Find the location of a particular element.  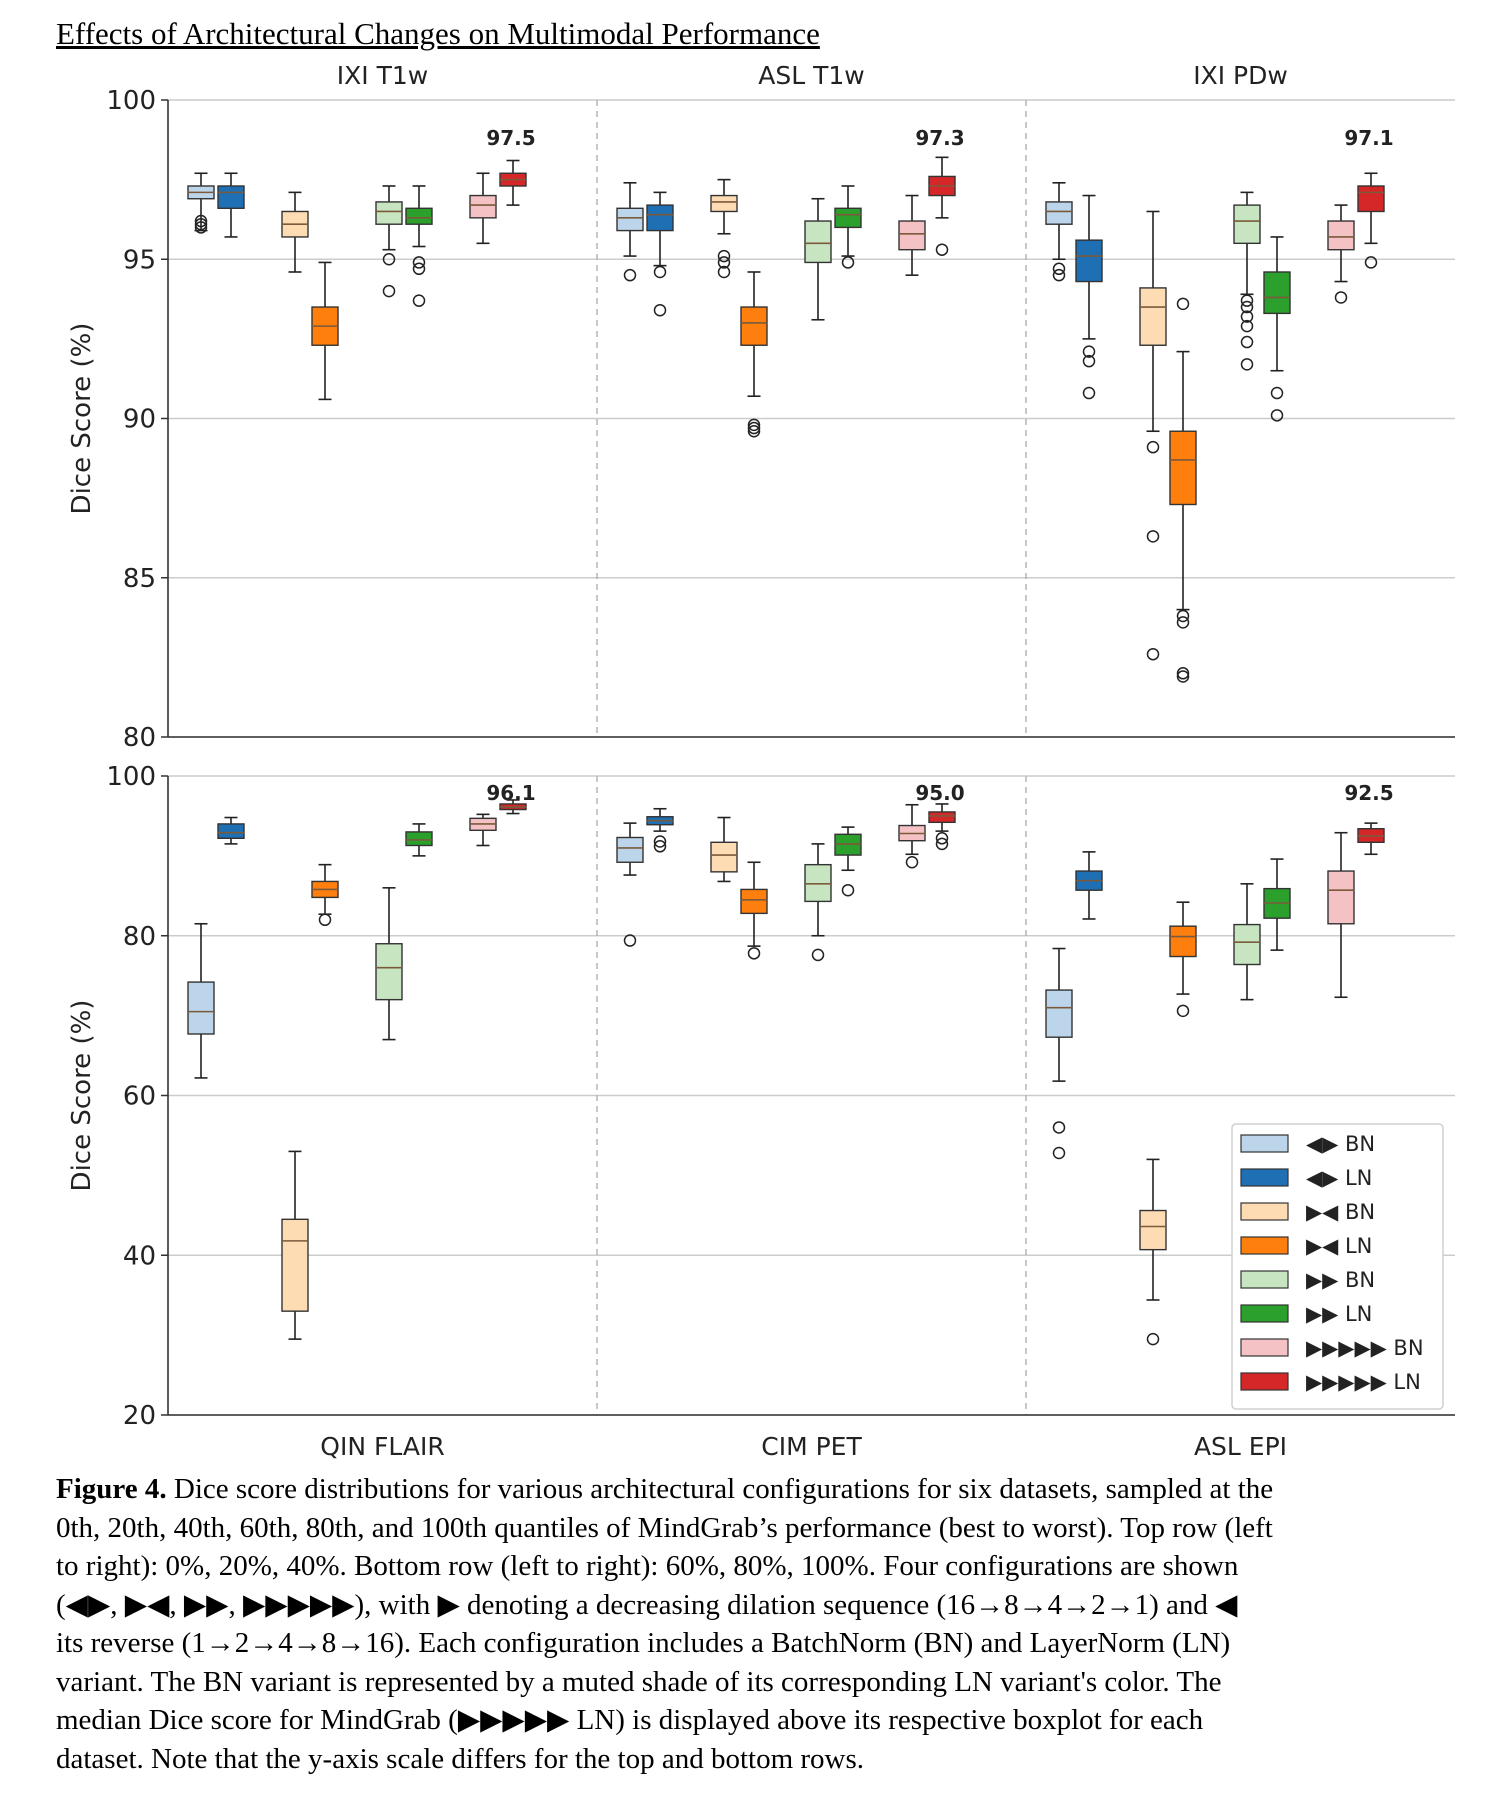

legend-label: ▶◀ BN is located at coordinates (1340, 1212).